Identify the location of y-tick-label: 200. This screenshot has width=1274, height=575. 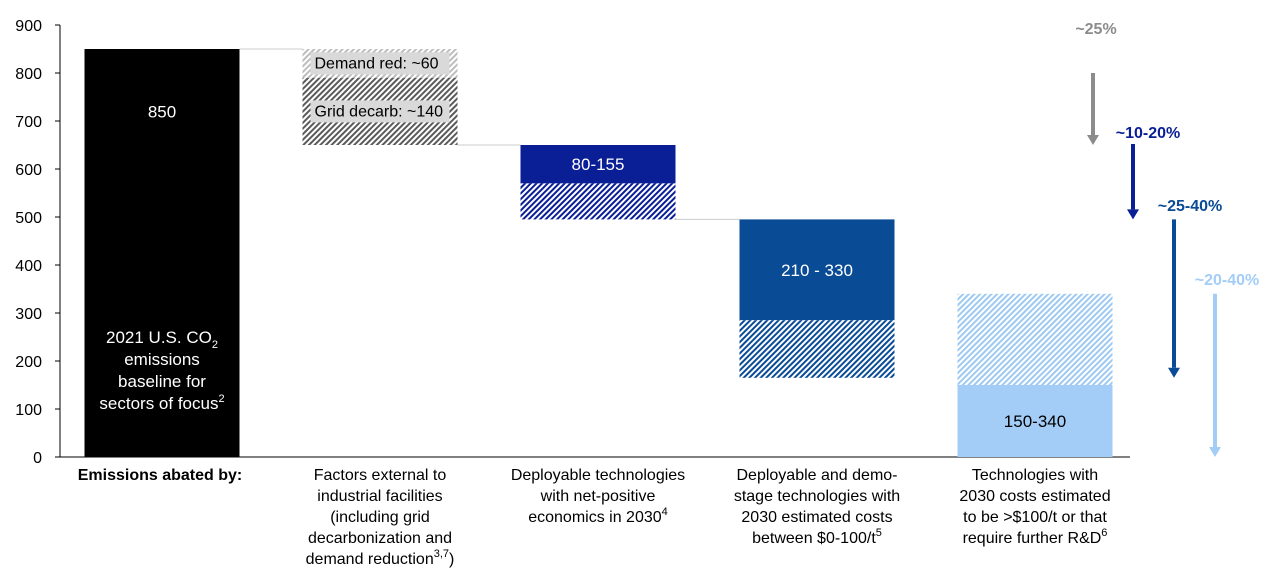
(28, 362).